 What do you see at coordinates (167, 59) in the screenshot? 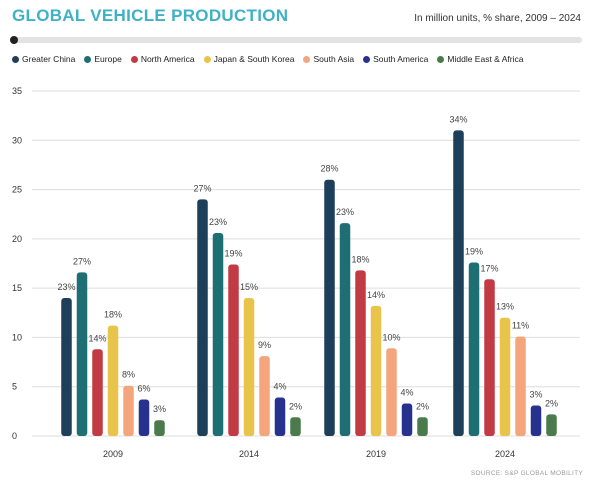
I see `legend-label: North America` at bounding box center [167, 59].